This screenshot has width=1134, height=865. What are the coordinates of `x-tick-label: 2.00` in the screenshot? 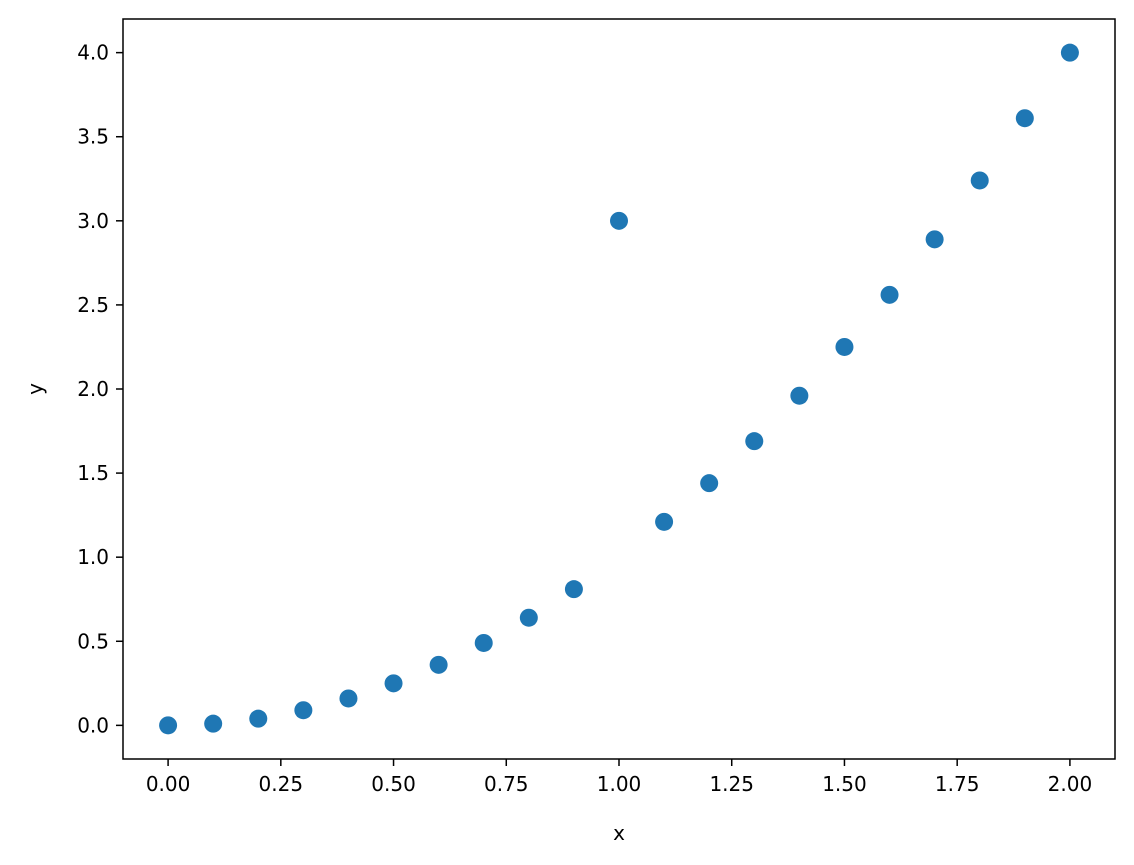 It's located at (1070, 784).